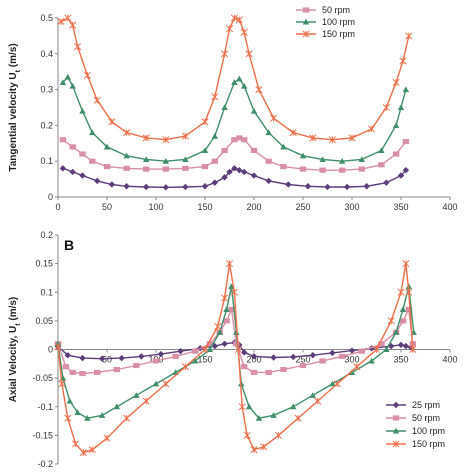 This screenshot has width=474, height=474. I want to click on y-tick-label: 0.4, so click(46, 54).